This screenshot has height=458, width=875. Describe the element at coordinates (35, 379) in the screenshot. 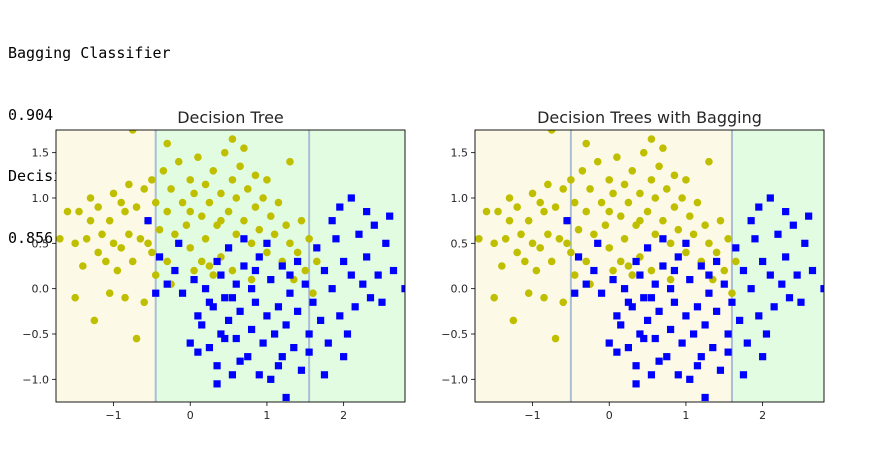

I see `y-tick-label: −1.0` at that location.